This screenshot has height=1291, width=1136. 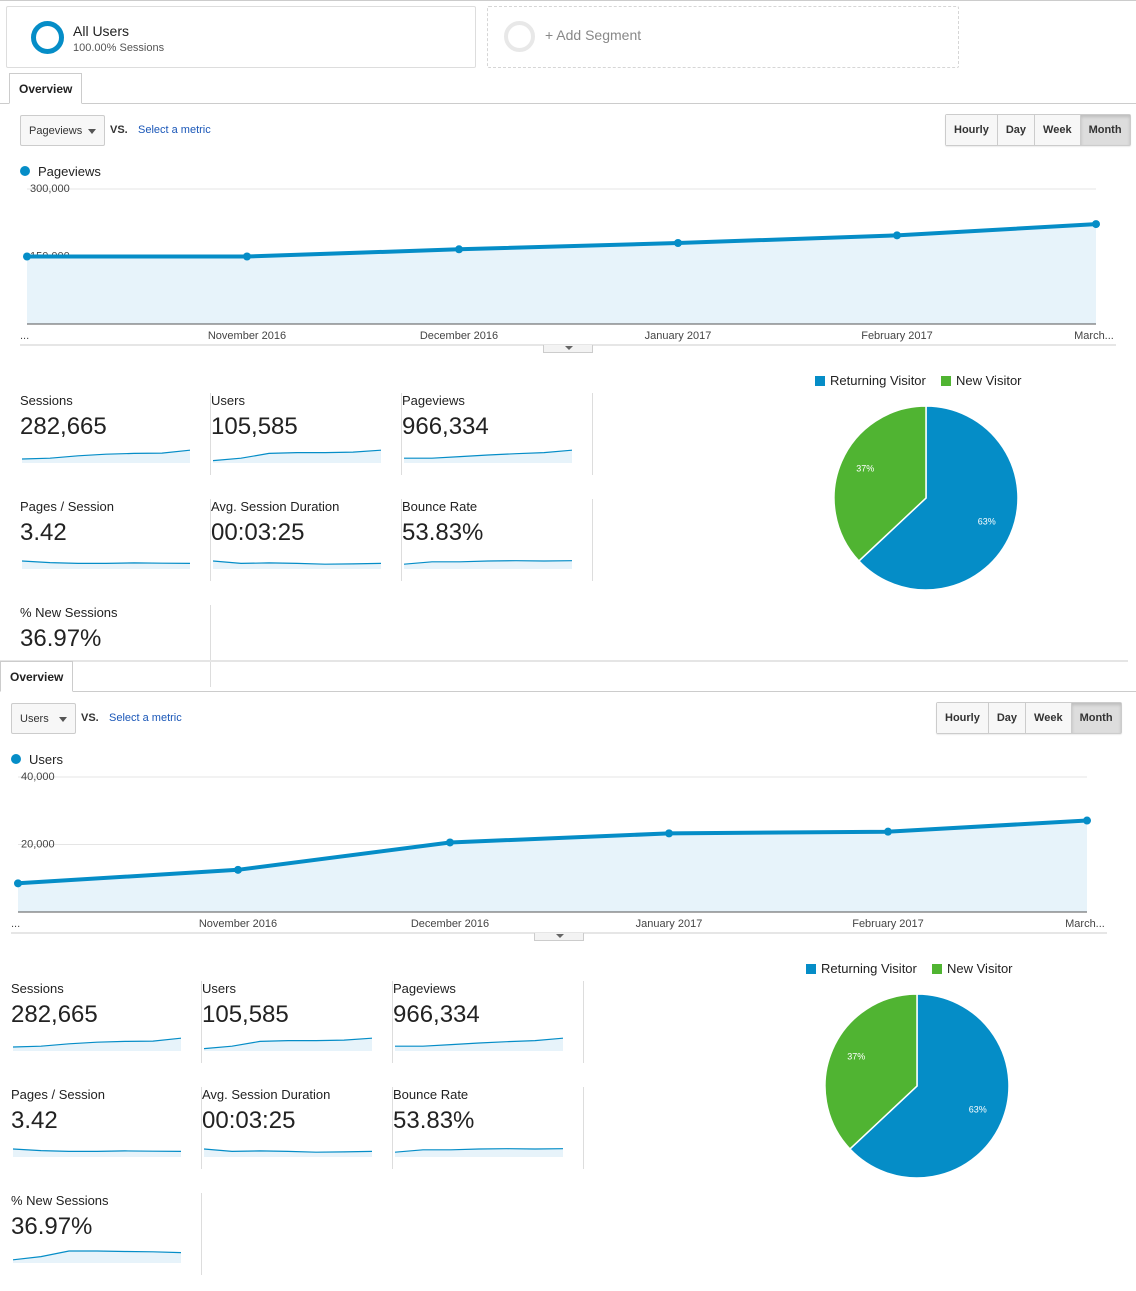 What do you see at coordinates (38, 845) in the screenshot?
I see `y-tick-label: 20,000` at bounding box center [38, 845].